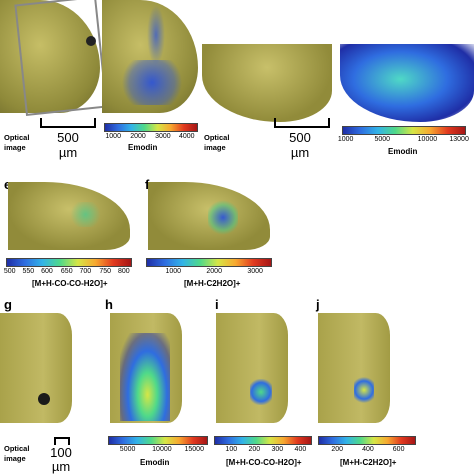 This screenshot has height=474, width=474. I want to click on colorbar-name-f: [M+H-C2H2O]+, so click(212, 283).